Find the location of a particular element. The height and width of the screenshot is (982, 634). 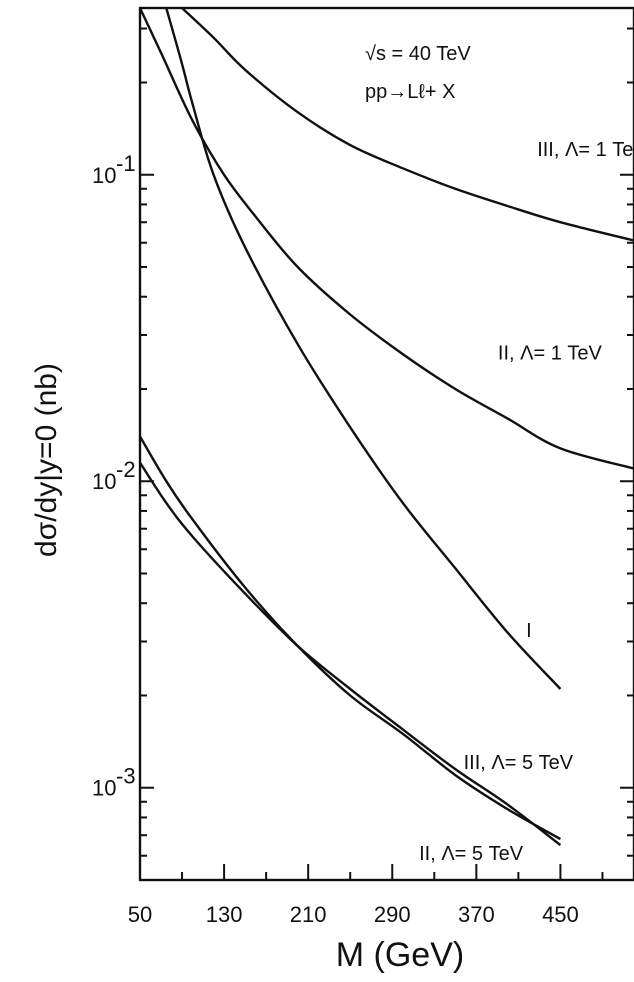

x-tick-label: 290 is located at coordinates (392, 914).